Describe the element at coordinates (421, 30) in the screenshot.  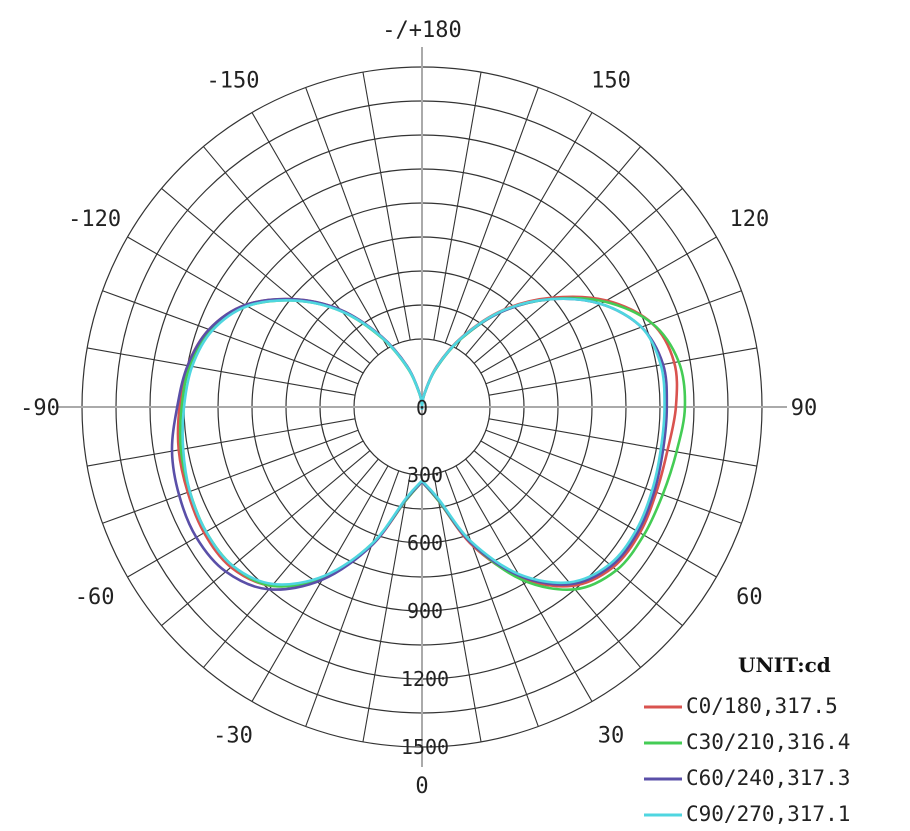
I see `angle-tick-label: -/+180` at that location.